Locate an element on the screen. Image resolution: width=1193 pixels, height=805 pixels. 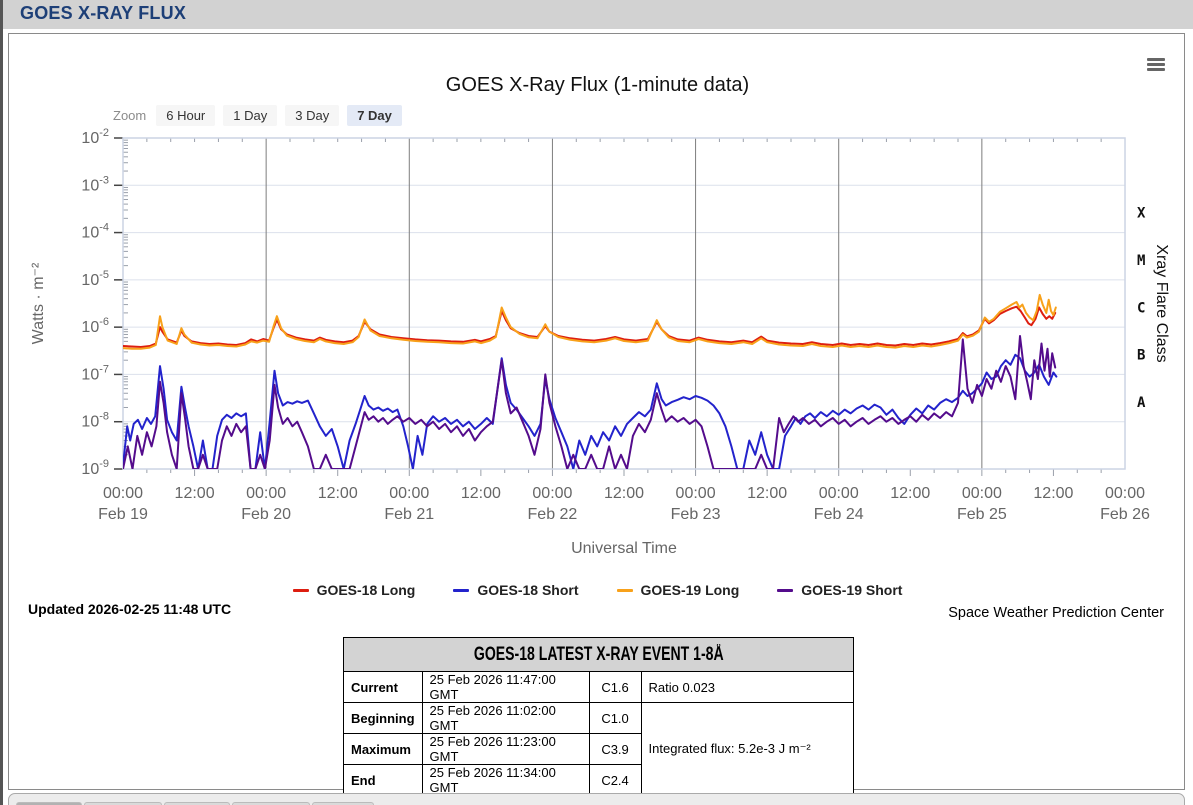
x-tick-date-label: Feb 26 is located at coordinates (1125, 514).